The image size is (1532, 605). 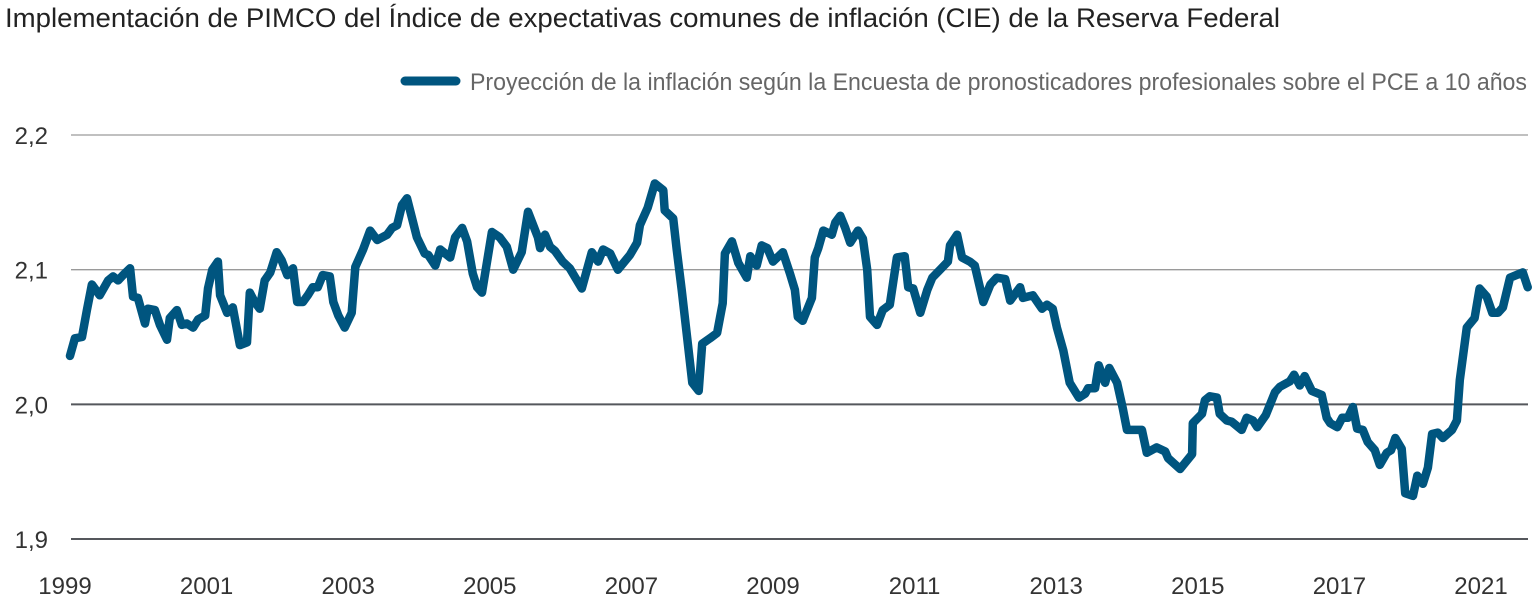 What do you see at coordinates (206, 586) in the screenshot?
I see `x-tick-label: 2001` at bounding box center [206, 586].